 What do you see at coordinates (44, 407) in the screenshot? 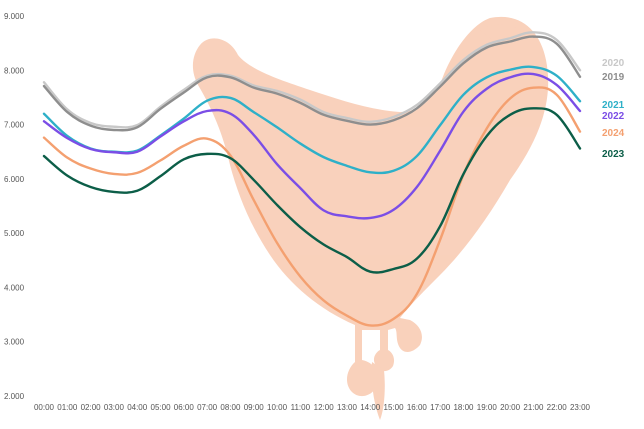
I see `x-tick-label: 00:00` at bounding box center [44, 407].